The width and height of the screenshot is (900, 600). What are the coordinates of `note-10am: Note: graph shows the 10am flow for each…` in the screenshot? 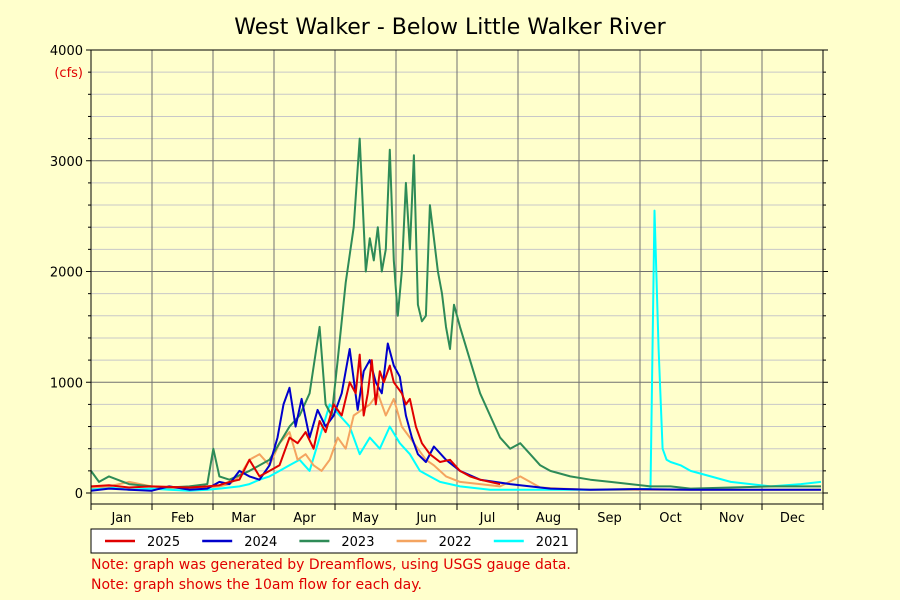 It's located at (256, 585).